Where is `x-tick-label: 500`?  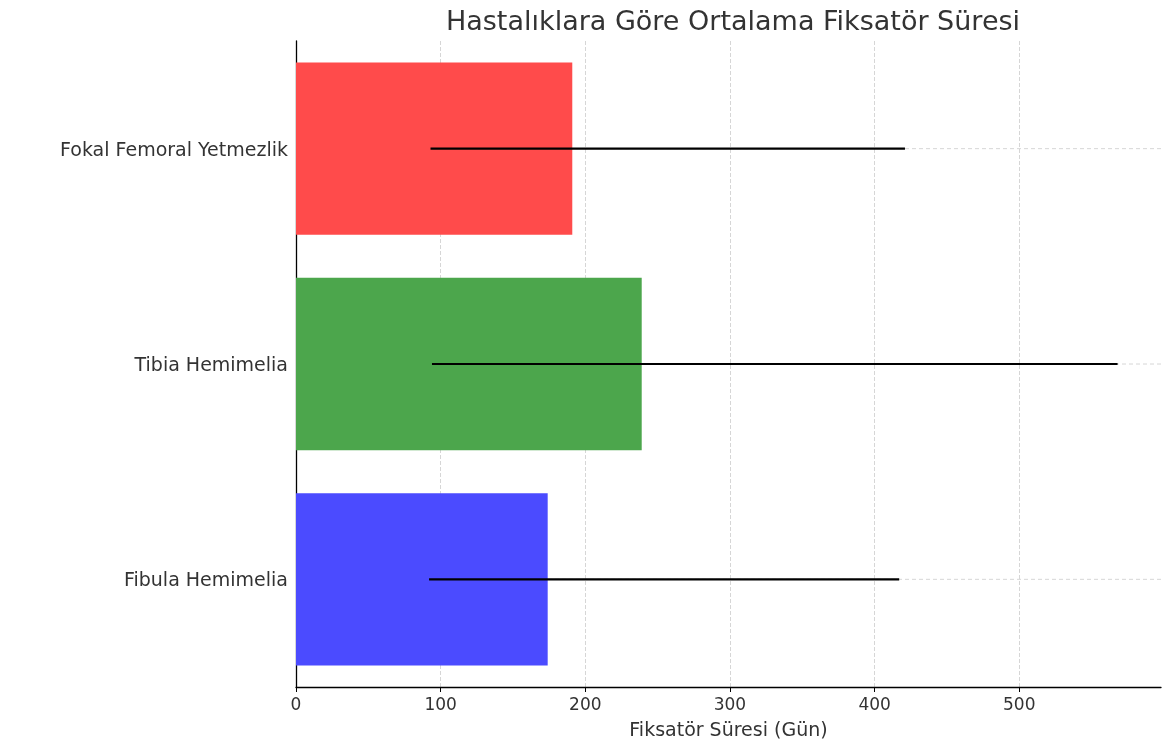
x-tick-label: 500 is located at coordinates (1019, 703).